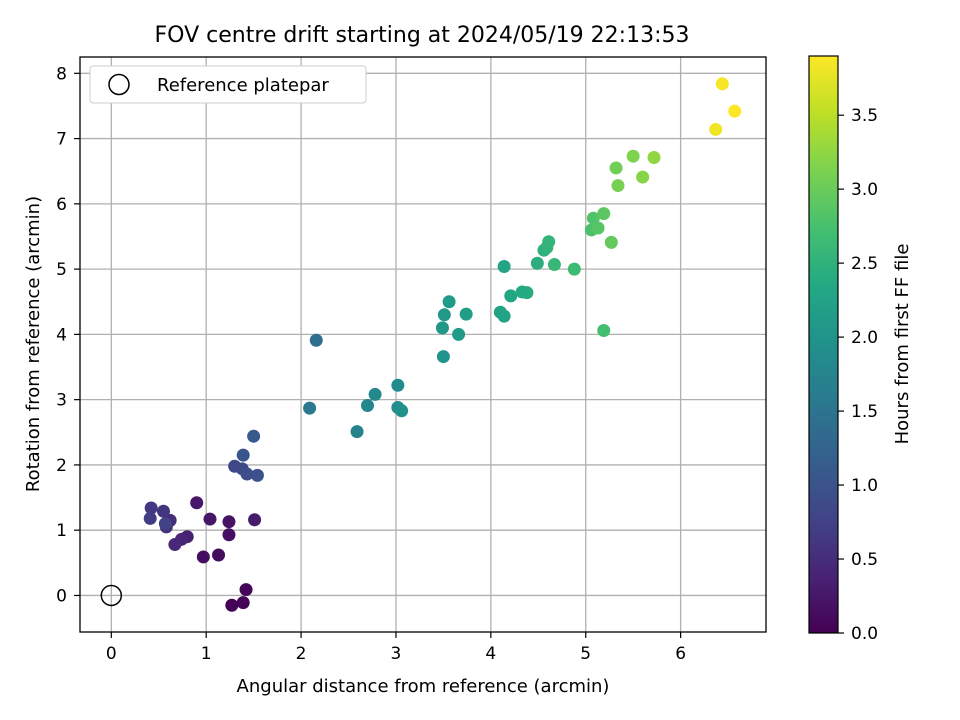 This screenshot has width=960, height=720. What do you see at coordinates (680, 654) in the screenshot?
I see `x-tick-label: 6` at bounding box center [680, 654].